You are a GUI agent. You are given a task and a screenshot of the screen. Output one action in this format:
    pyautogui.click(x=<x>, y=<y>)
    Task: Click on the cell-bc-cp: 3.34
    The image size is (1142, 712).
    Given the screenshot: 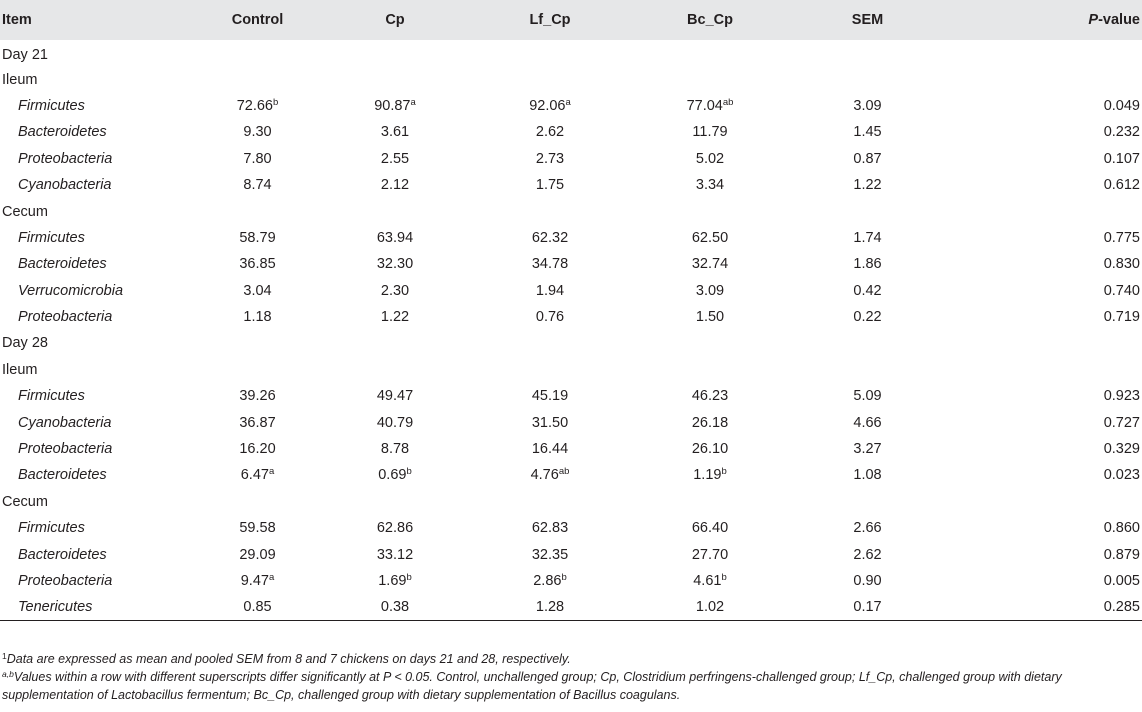 What is the action you would take?
    pyautogui.click(x=710, y=185)
    